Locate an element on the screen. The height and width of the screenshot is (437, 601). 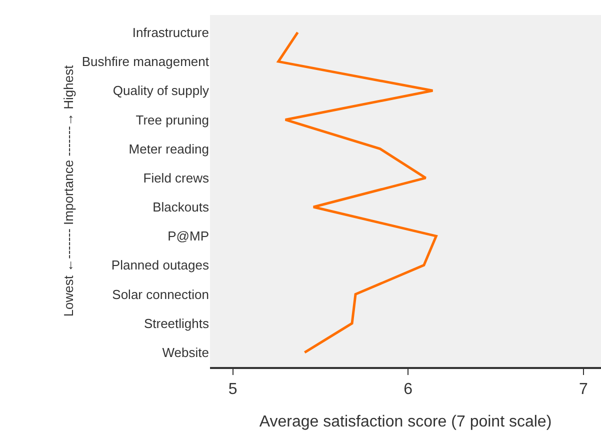
y-tick-label: Infrastructure is located at coordinates (170, 32).